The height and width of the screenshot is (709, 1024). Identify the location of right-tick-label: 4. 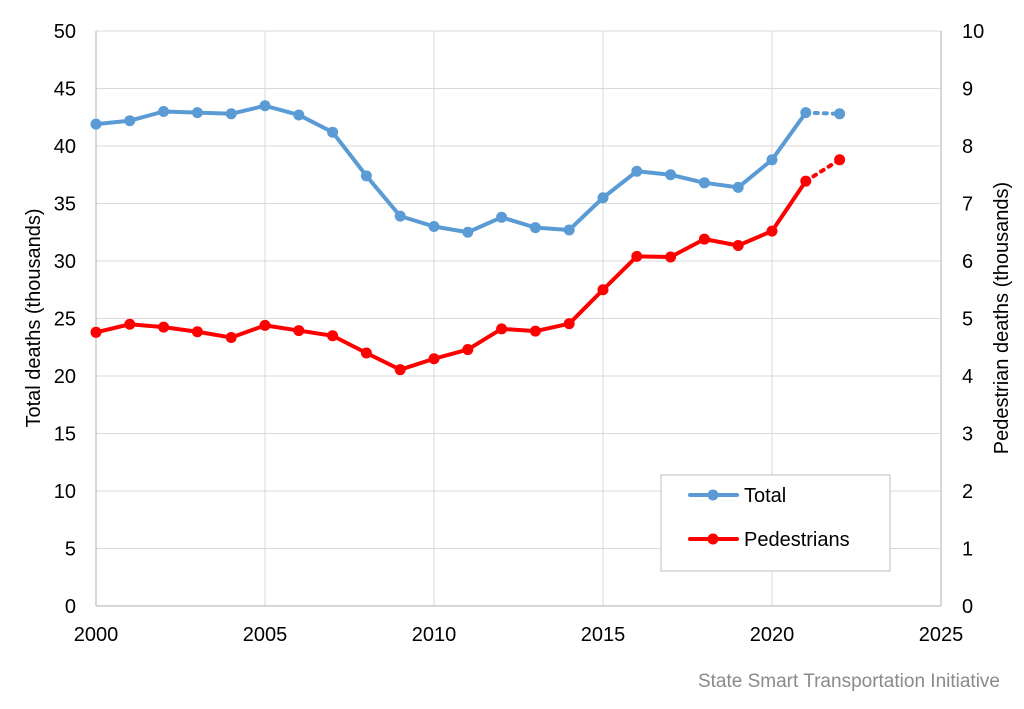
(967, 377).